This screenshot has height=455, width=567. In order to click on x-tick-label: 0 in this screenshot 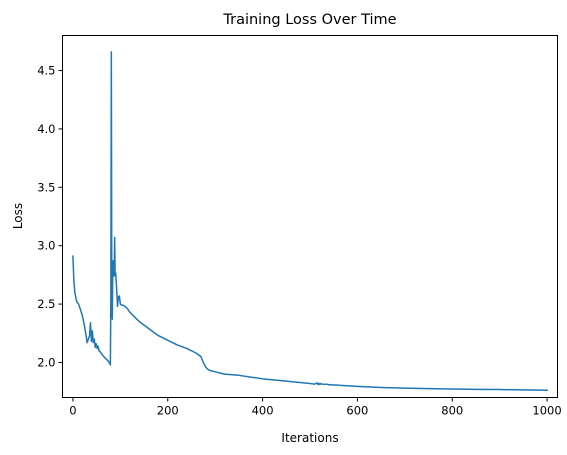, I will do `click(72, 411)`.